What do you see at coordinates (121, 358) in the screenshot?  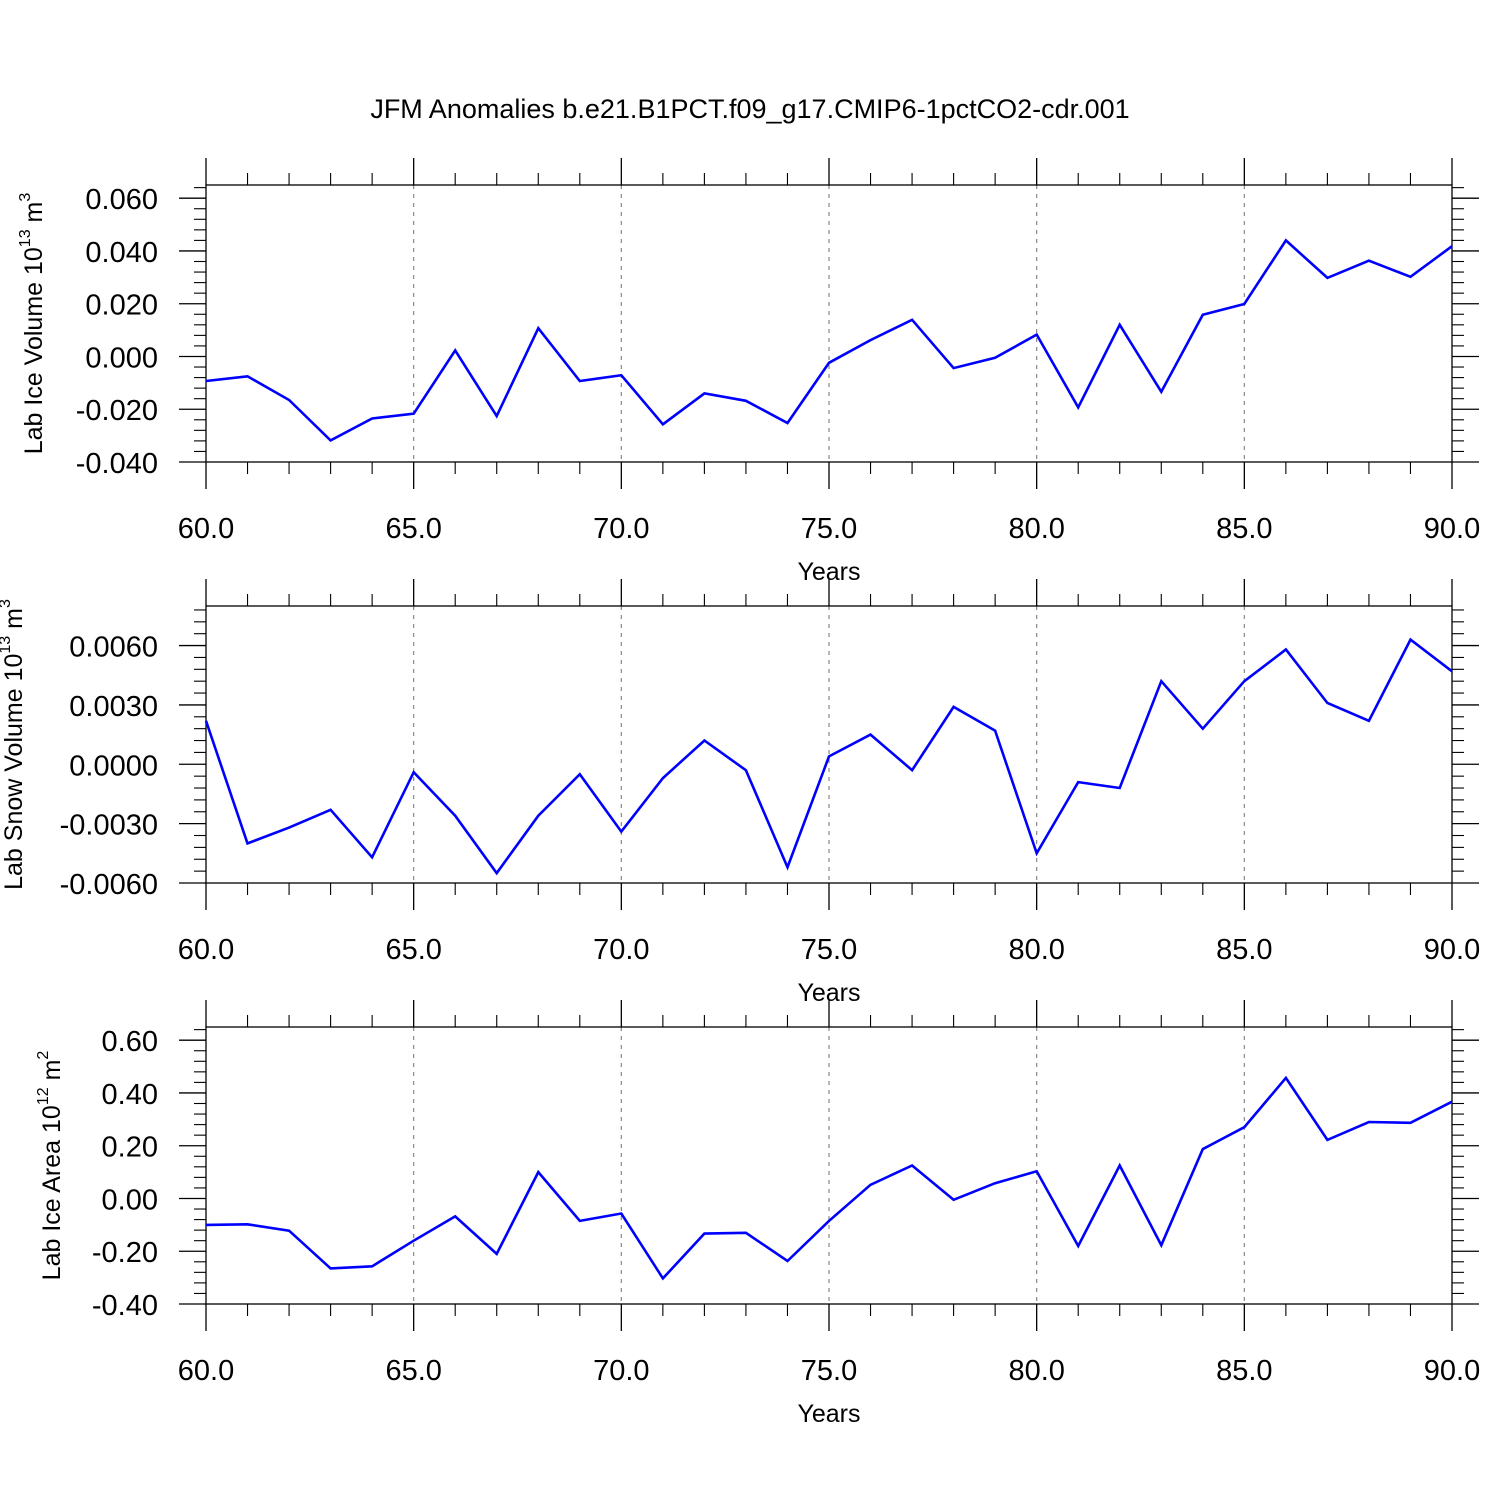 I see `y-tick-label: 0.000` at bounding box center [121, 358].